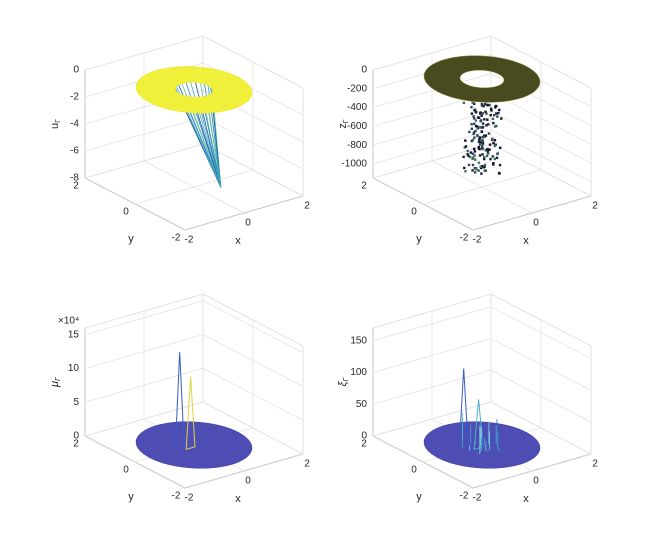 Image resolution: width=664 pixels, height=551 pixels. I want to click on surface-spike, so click(179, 401).